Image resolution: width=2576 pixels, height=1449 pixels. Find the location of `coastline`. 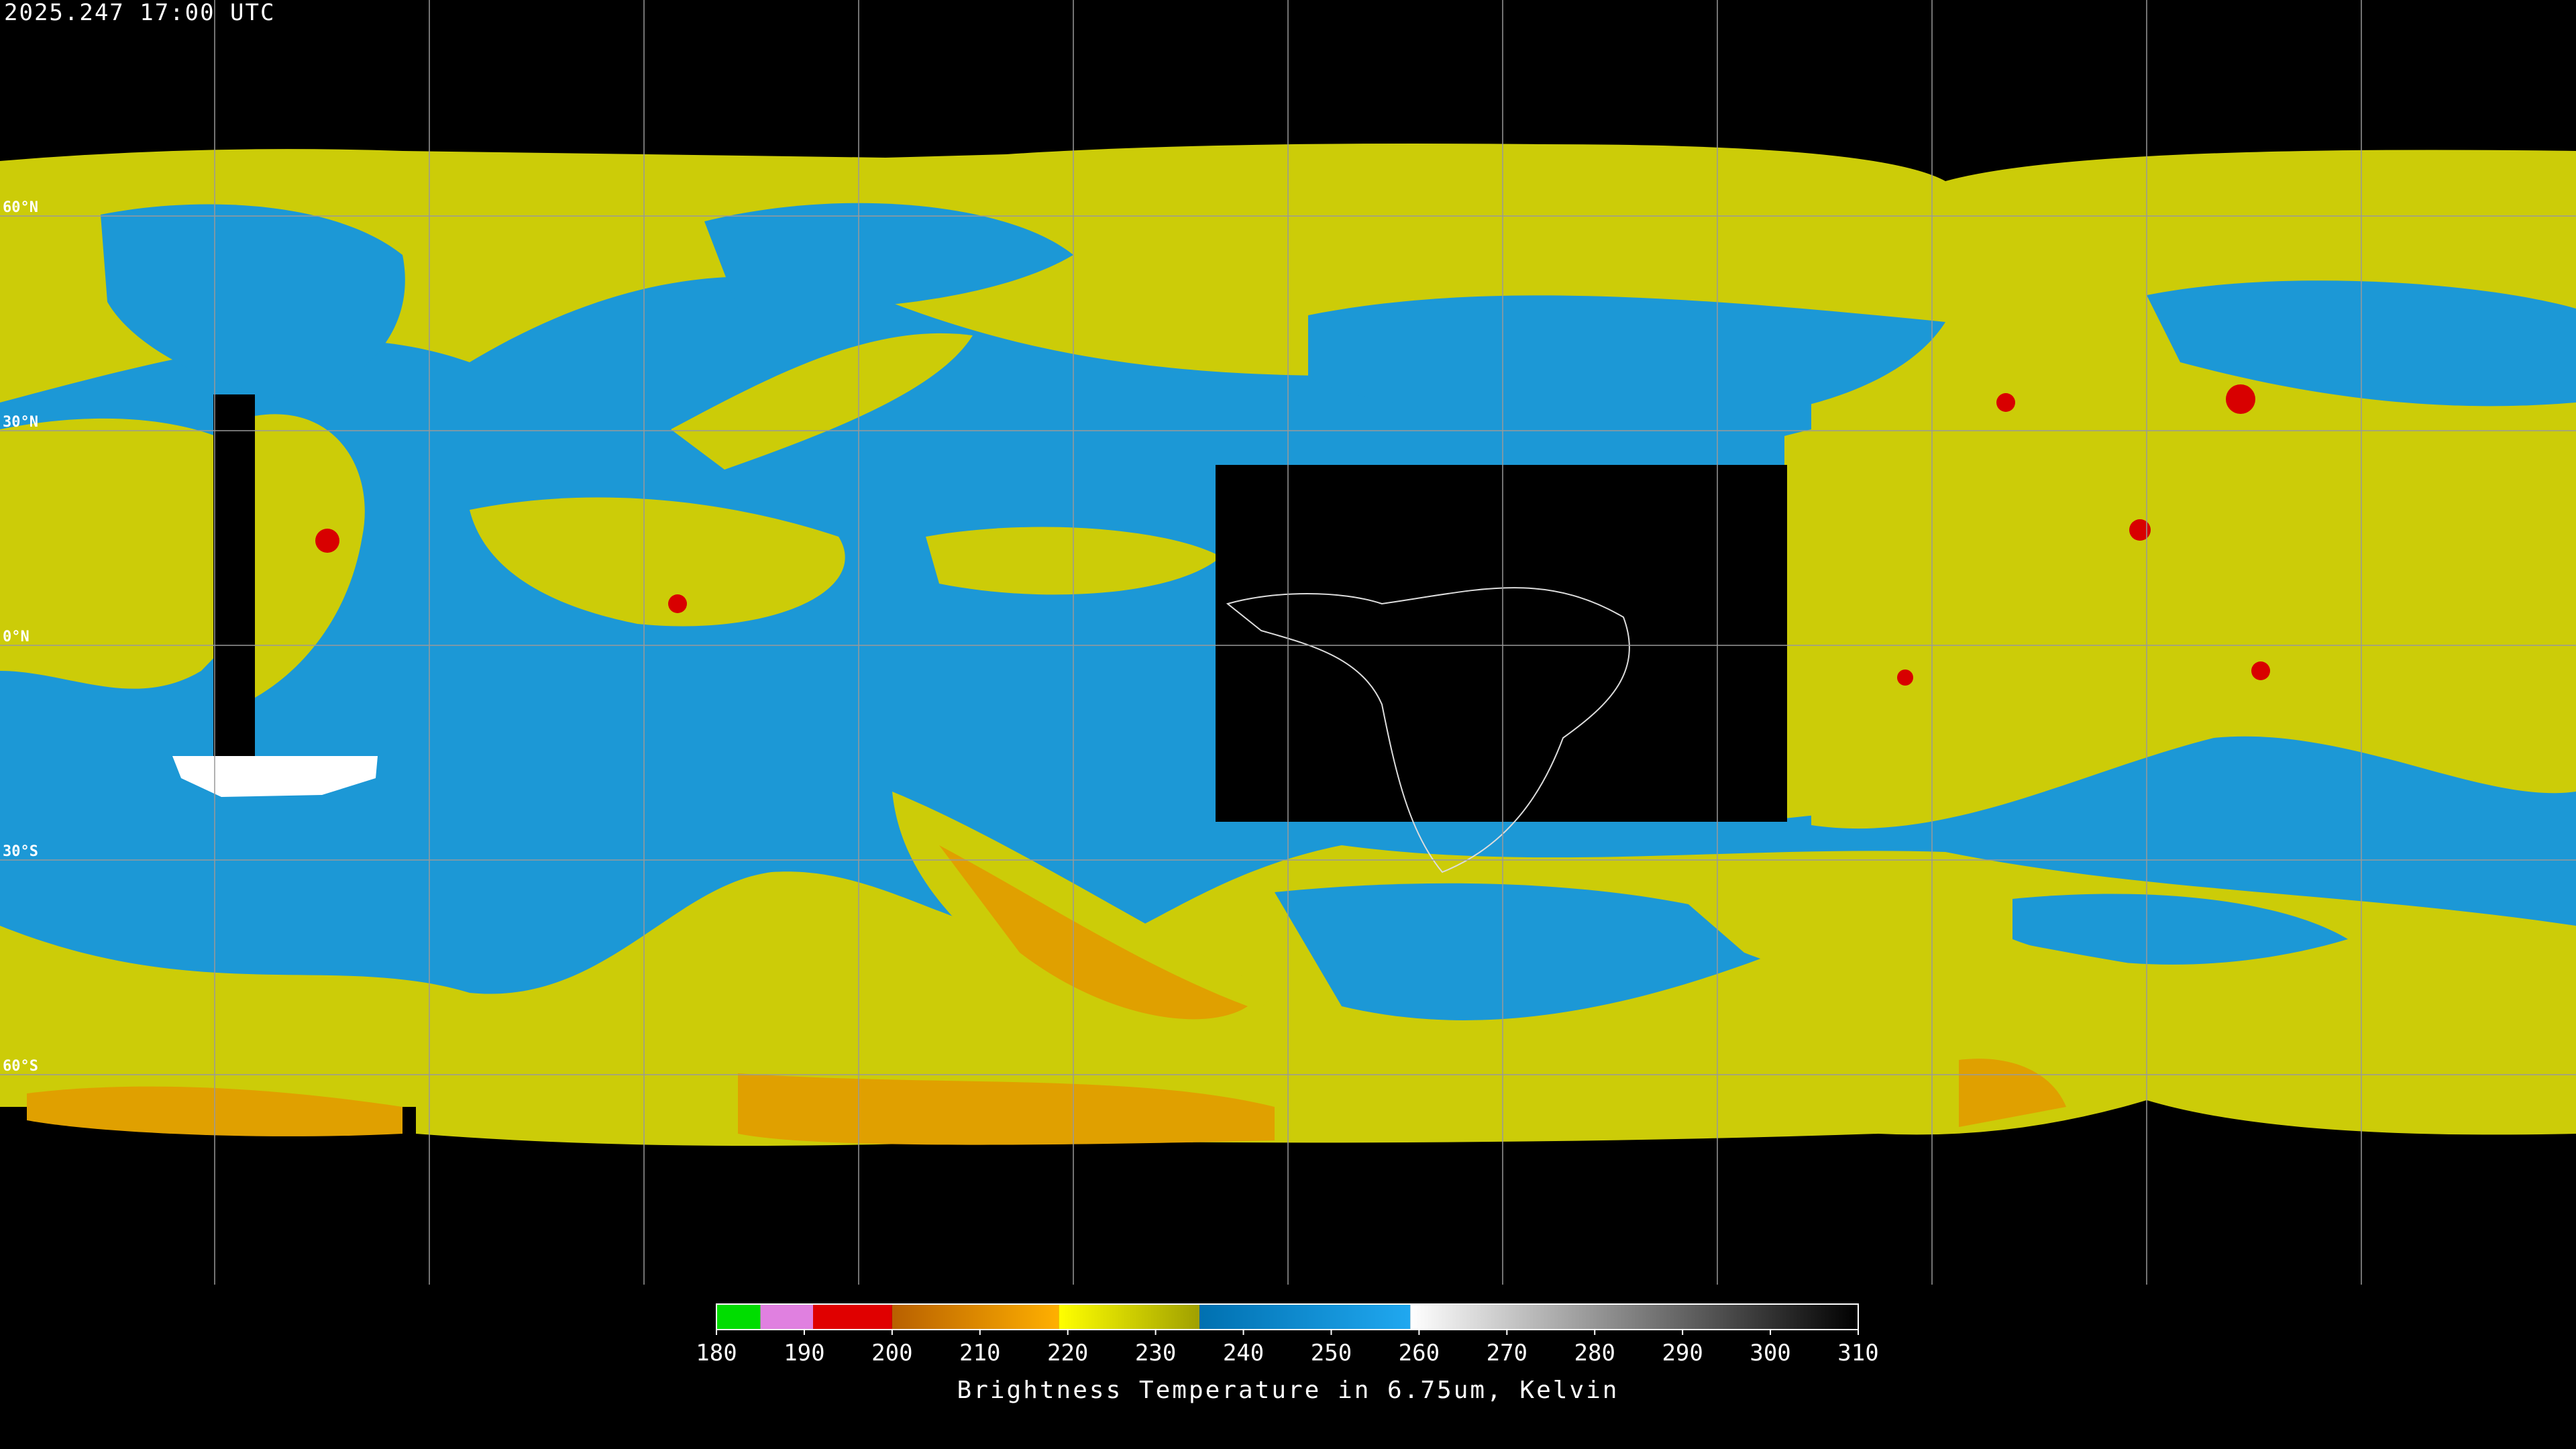

coastline is located at coordinates (1428, 730).